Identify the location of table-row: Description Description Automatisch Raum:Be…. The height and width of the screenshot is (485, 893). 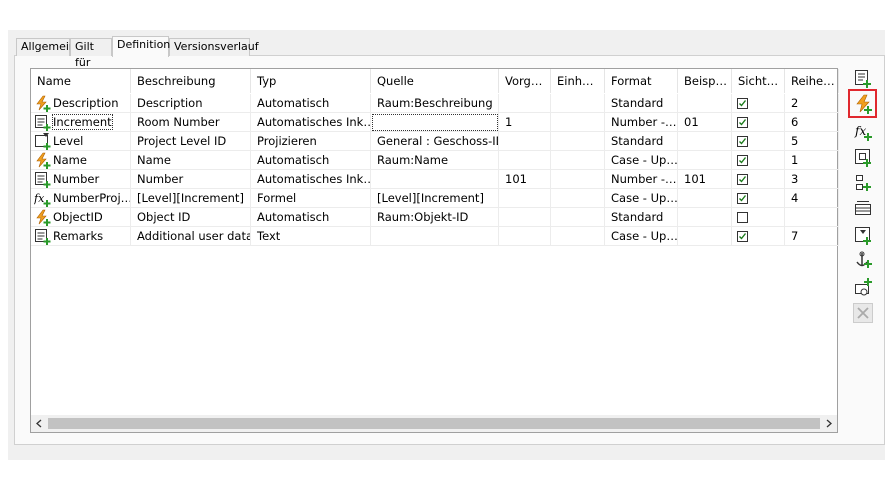
(435, 103).